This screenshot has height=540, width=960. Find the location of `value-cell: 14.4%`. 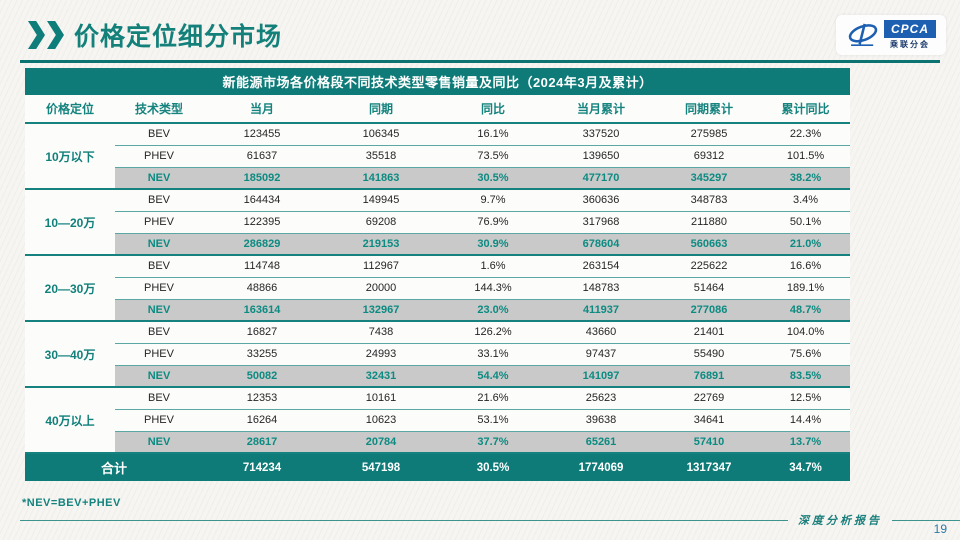

value-cell: 14.4% is located at coordinates (806, 420).